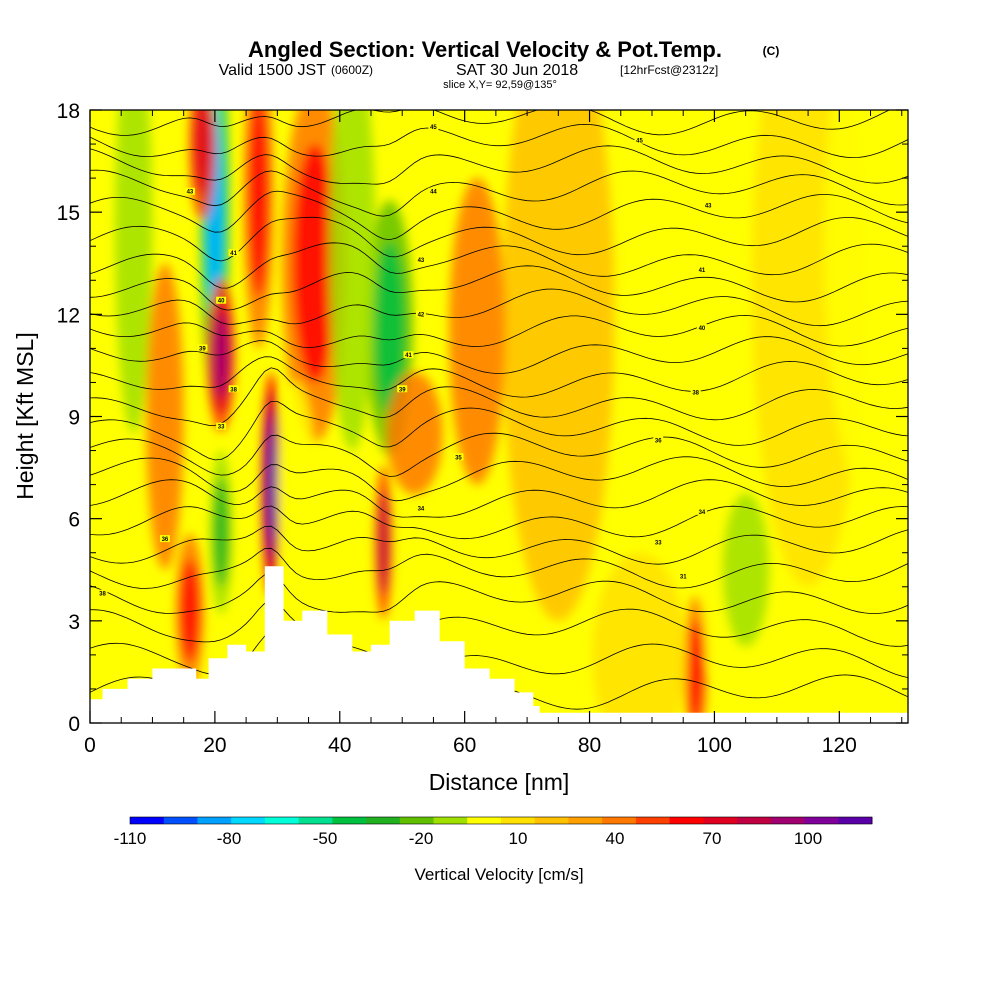 This screenshot has width=1000, height=1000. Describe the element at coordinates (229, 838) in the screenshot. I see `colorbar-label: -80` at that location.